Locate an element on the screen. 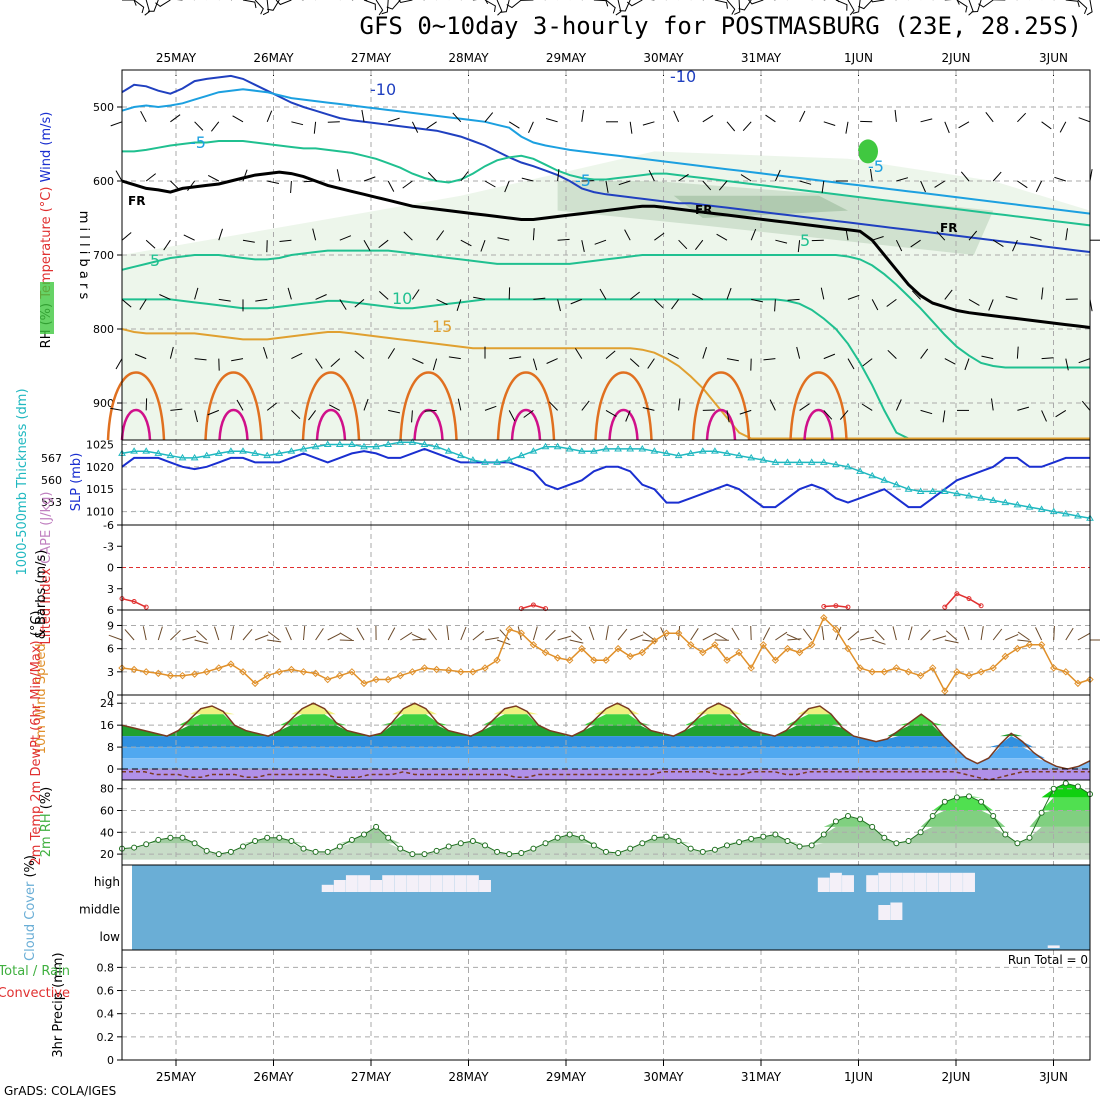  wind-ylabel-part: 10m Wind is located at coordinates (41, 721).